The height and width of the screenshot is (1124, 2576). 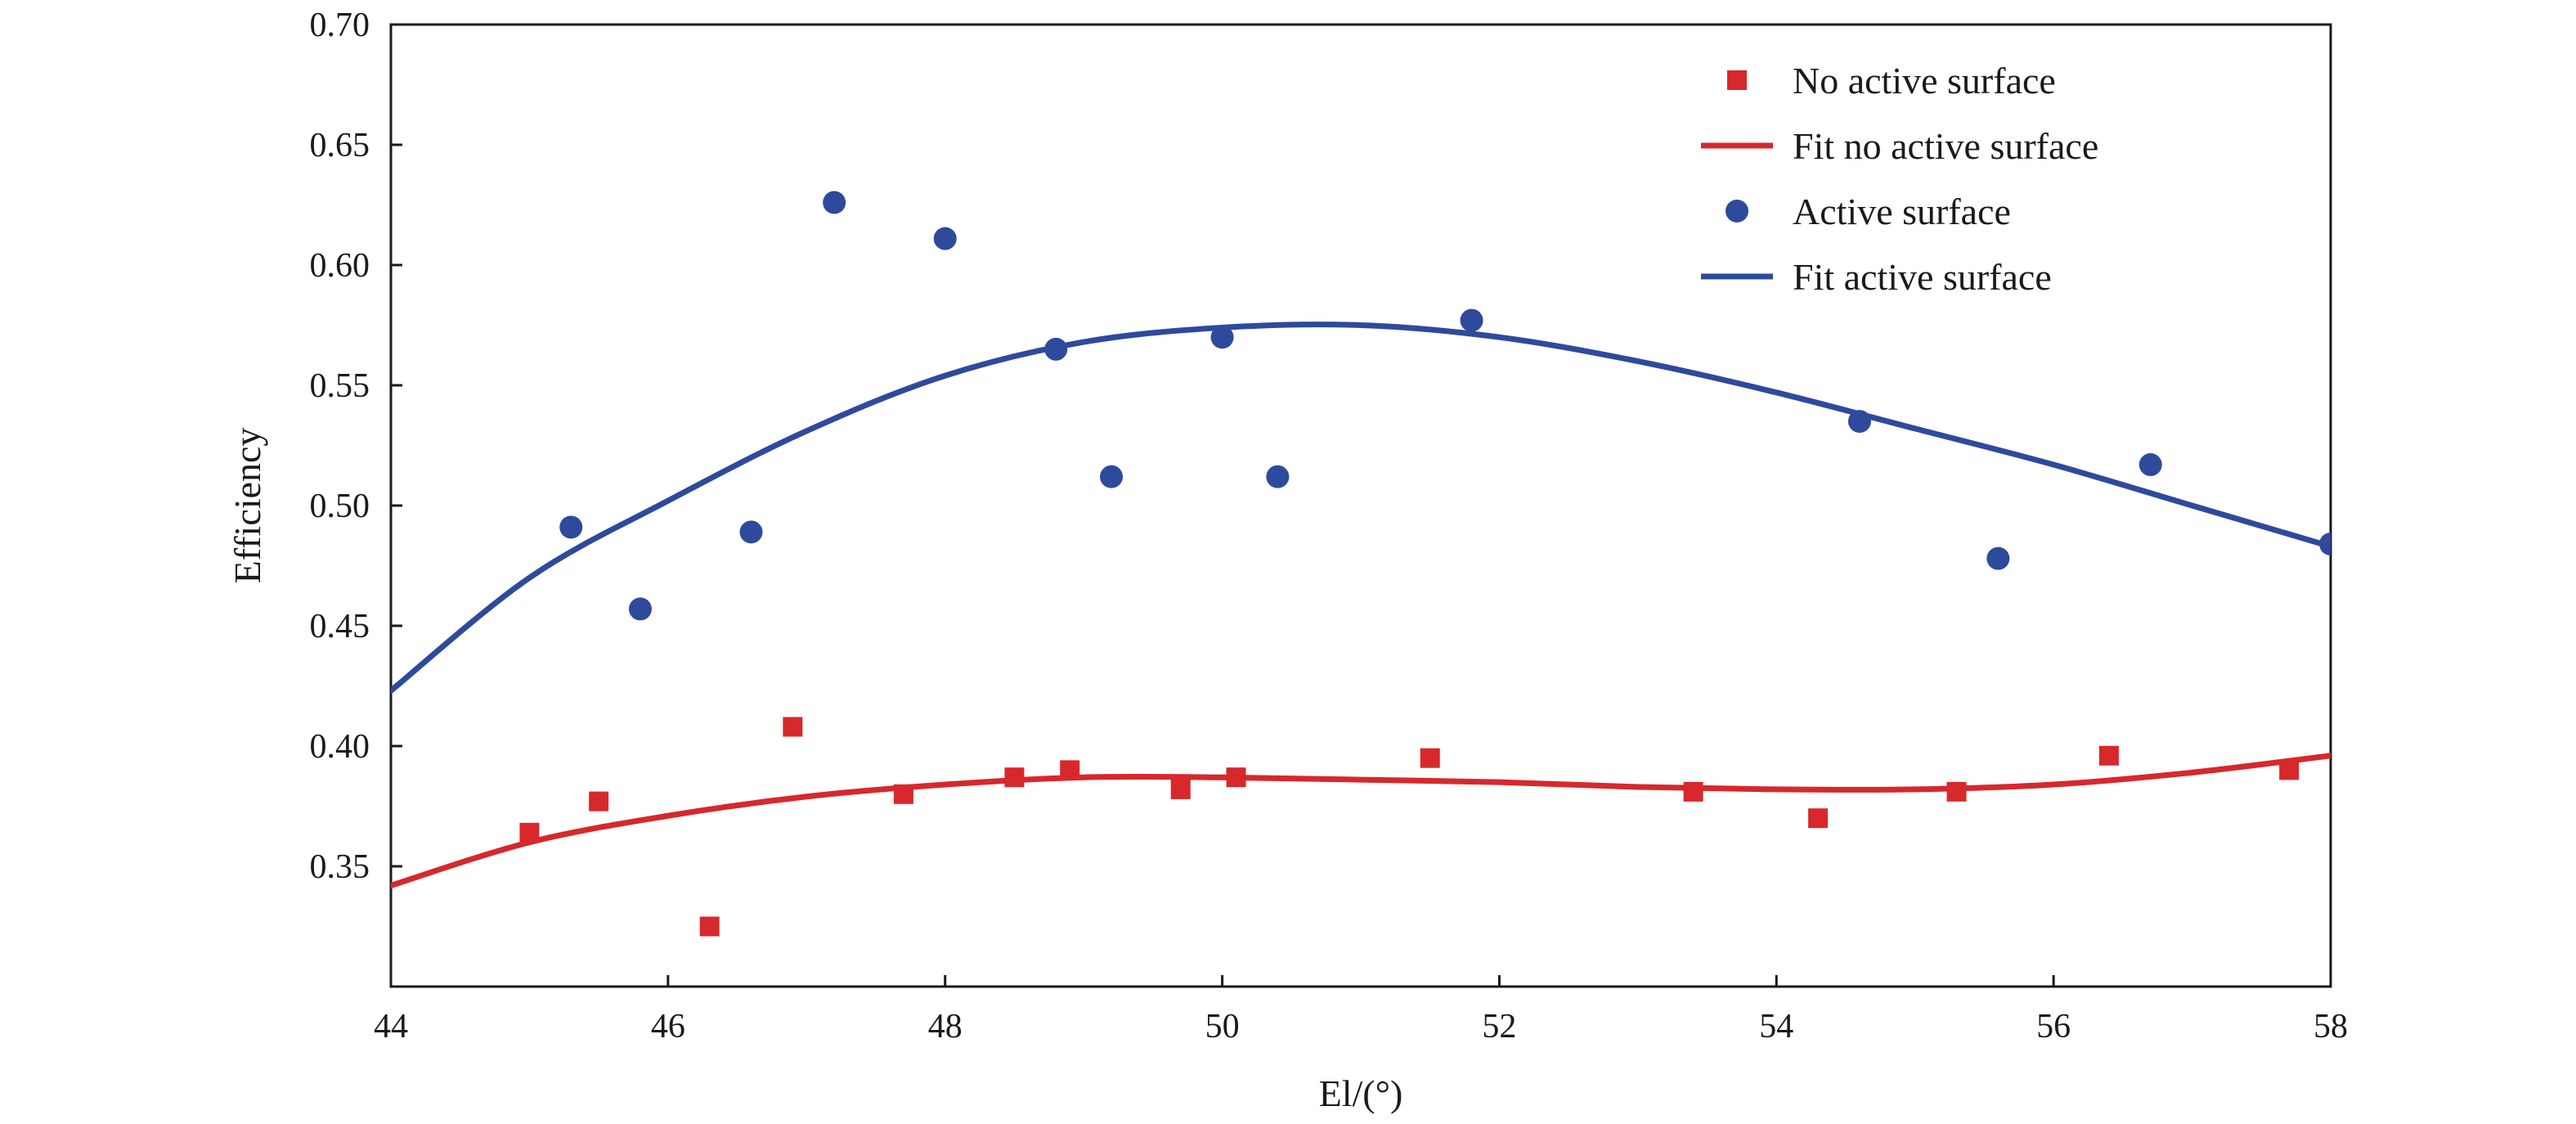 What do you see at coordinates (340, 386) in the screenshot?
I see `y-tick-label: 0.55` at bounding box center [340, 386].